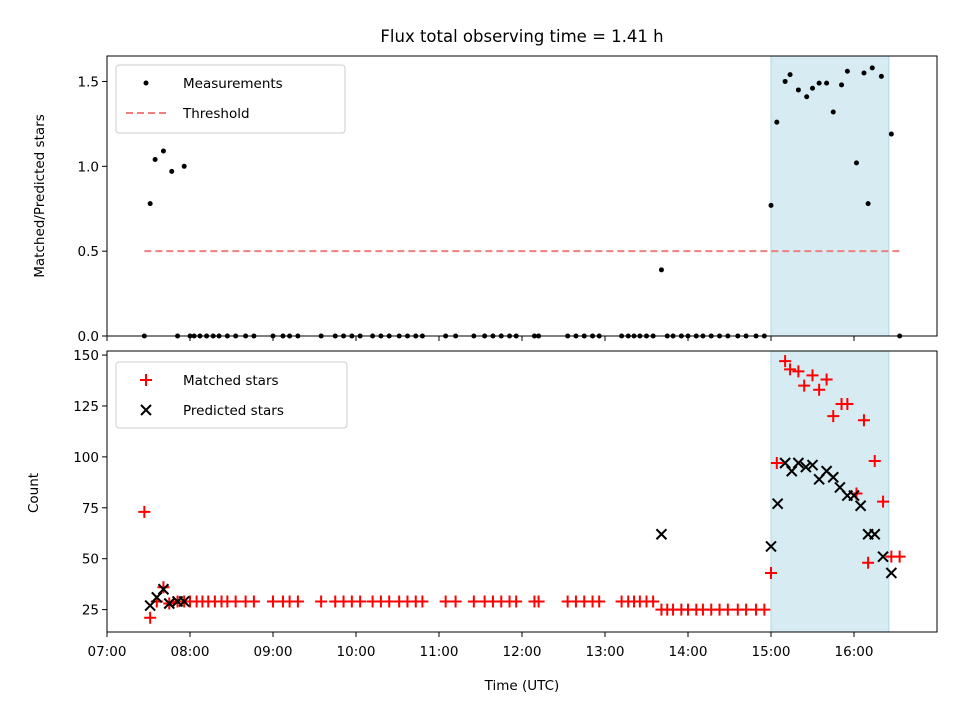 This screenshot has height=720, width=960. I want to click on y-tick-label: 100, so click(86, 458).